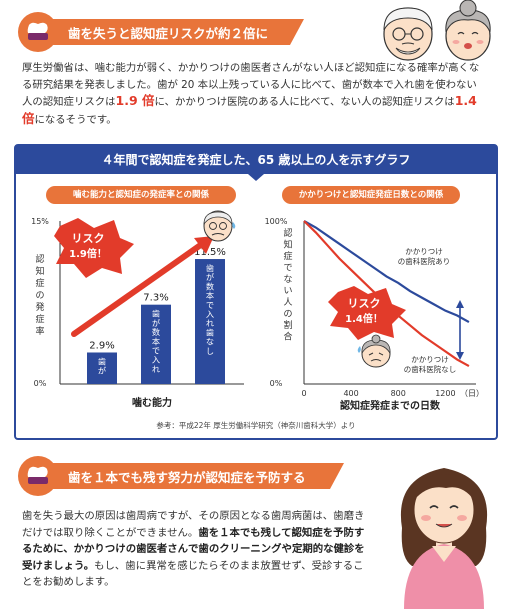 The width and height of the screenshot is (510, 609). I want to click on left-ytick-bottom: 0%, so click(40, 383).